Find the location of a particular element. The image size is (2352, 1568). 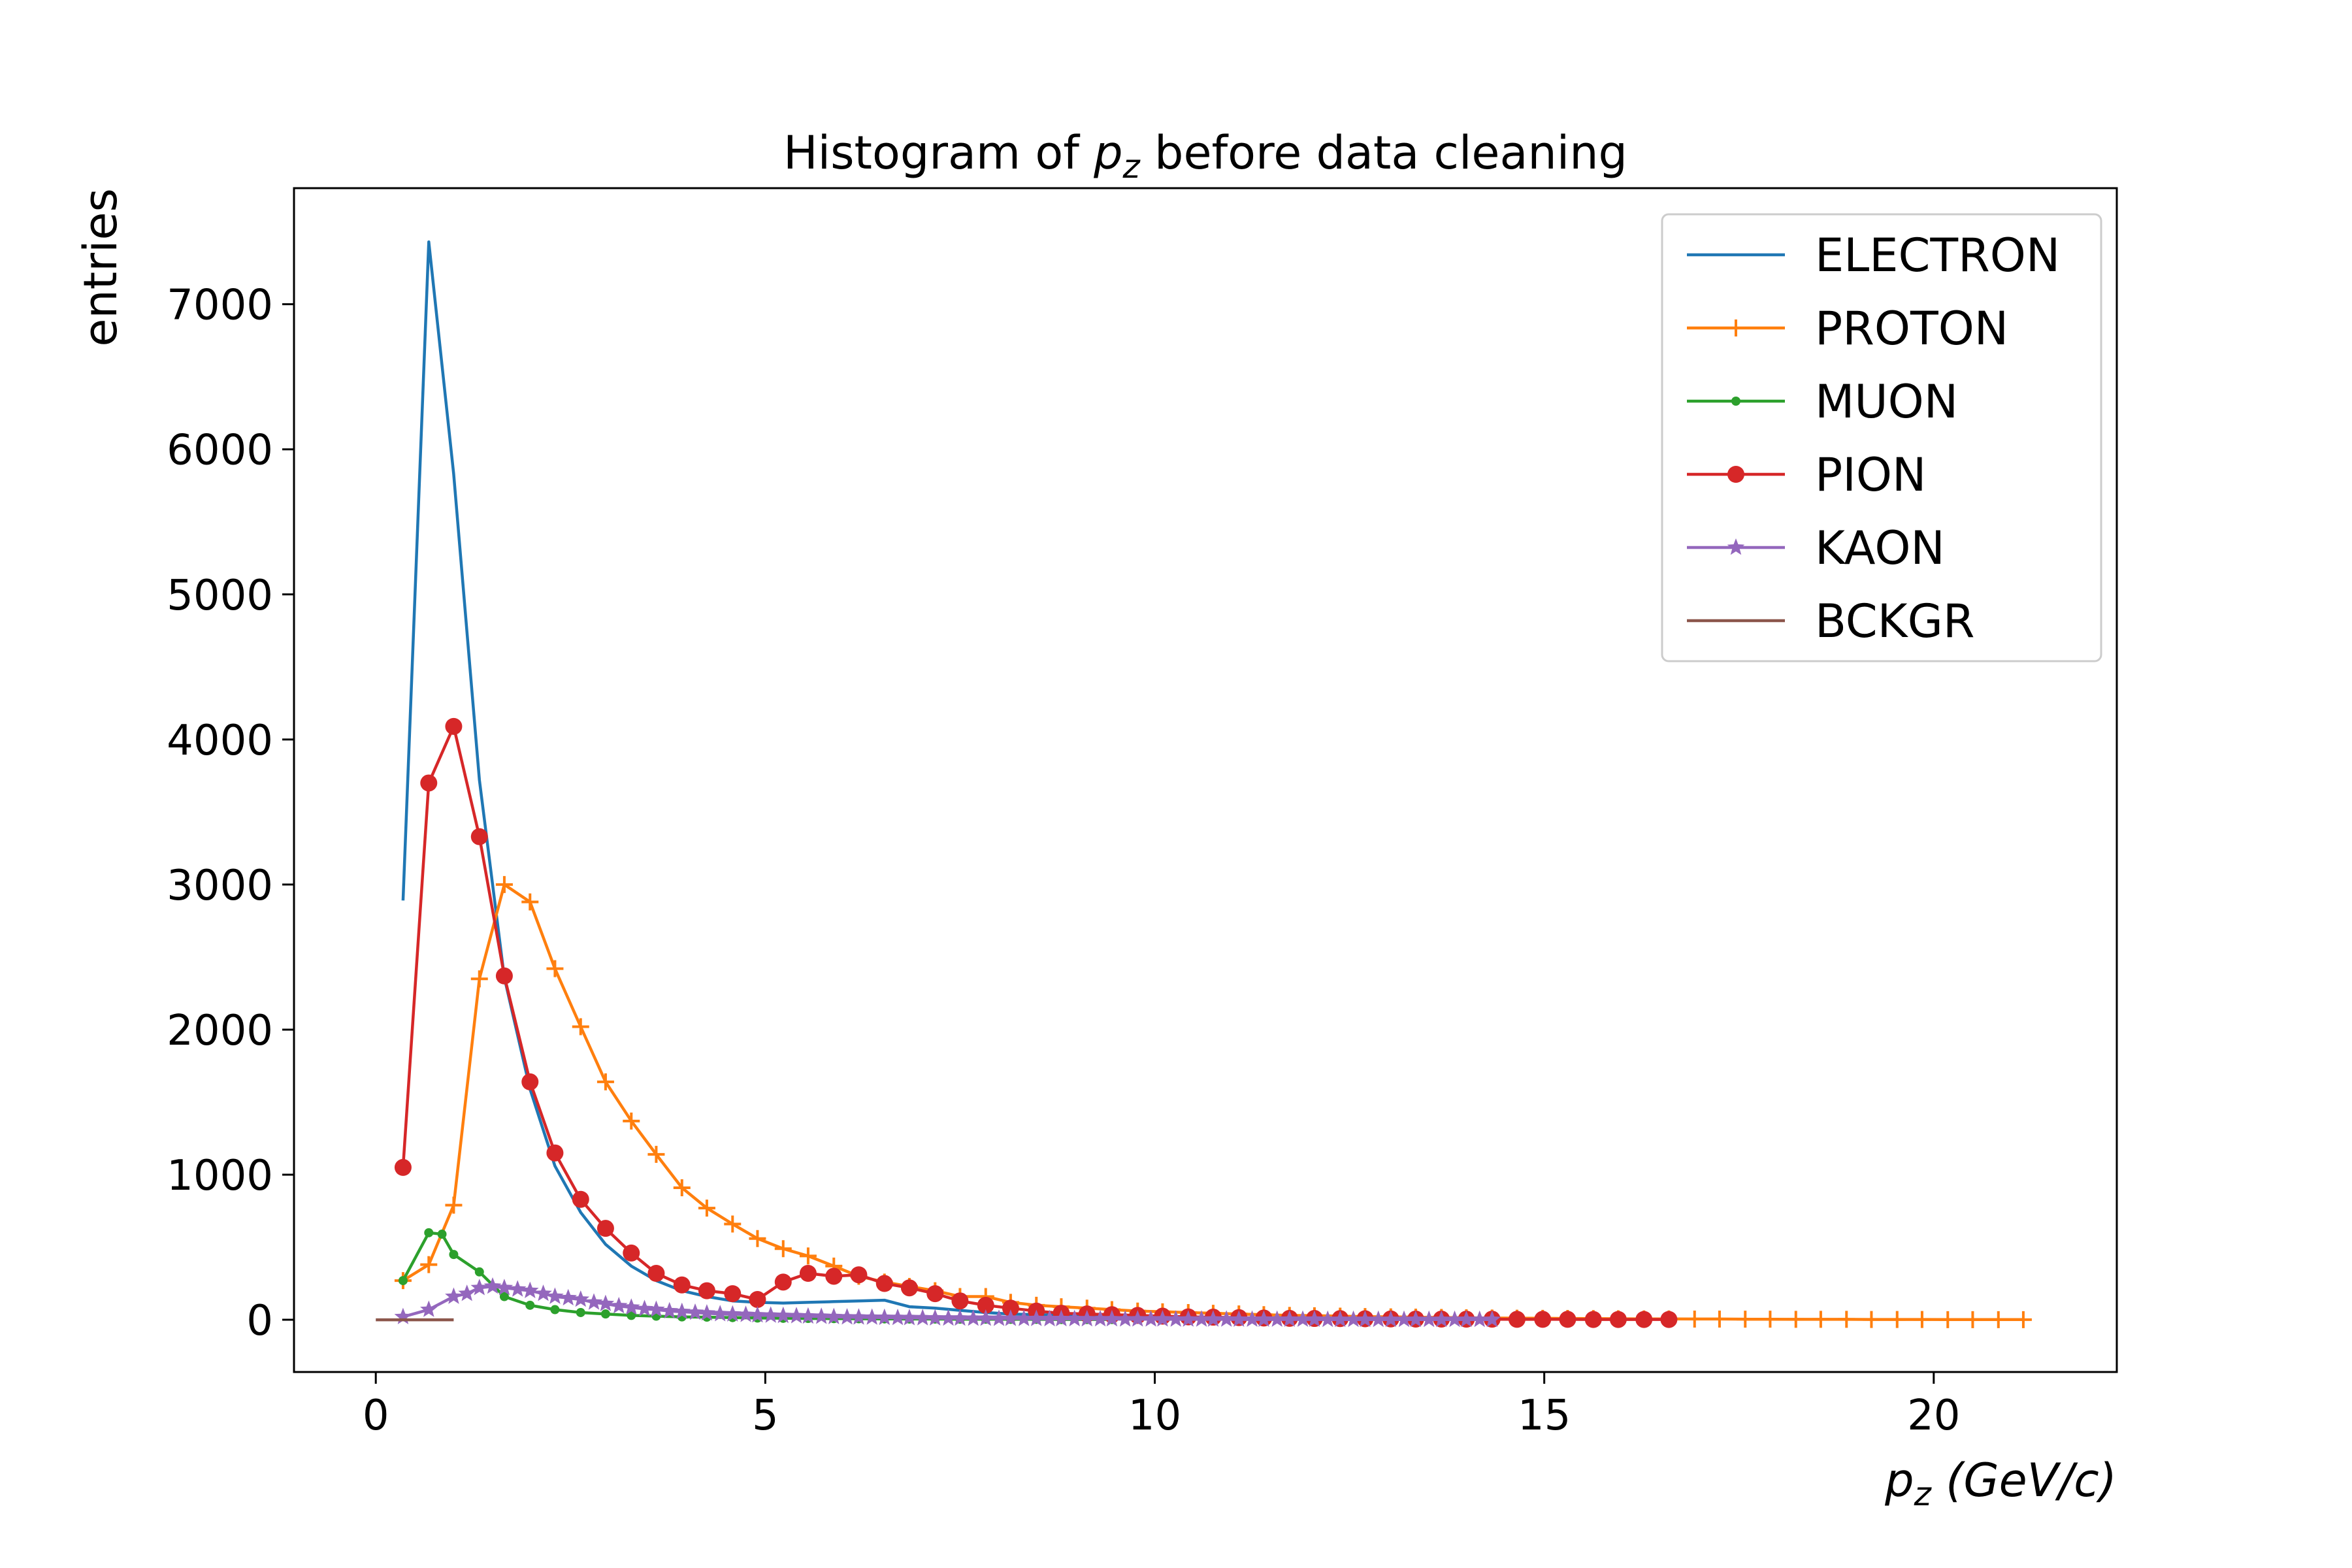

legend-item-bckgr: BCKGR is located at coordinates (1830, 621).